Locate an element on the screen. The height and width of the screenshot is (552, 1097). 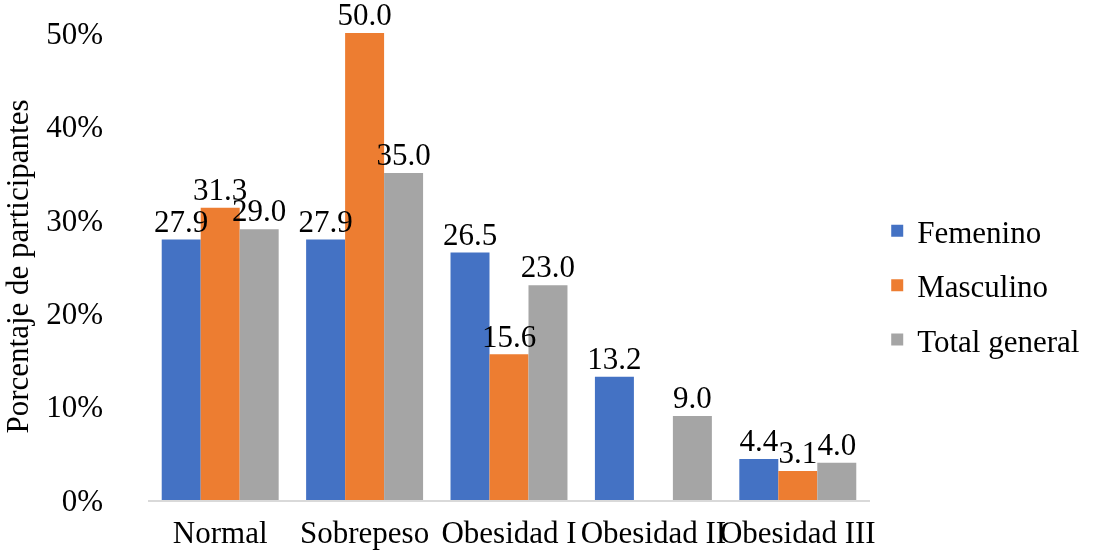
y-axis-title: Porcentaje de participantes is located at coordinates (17, 266).